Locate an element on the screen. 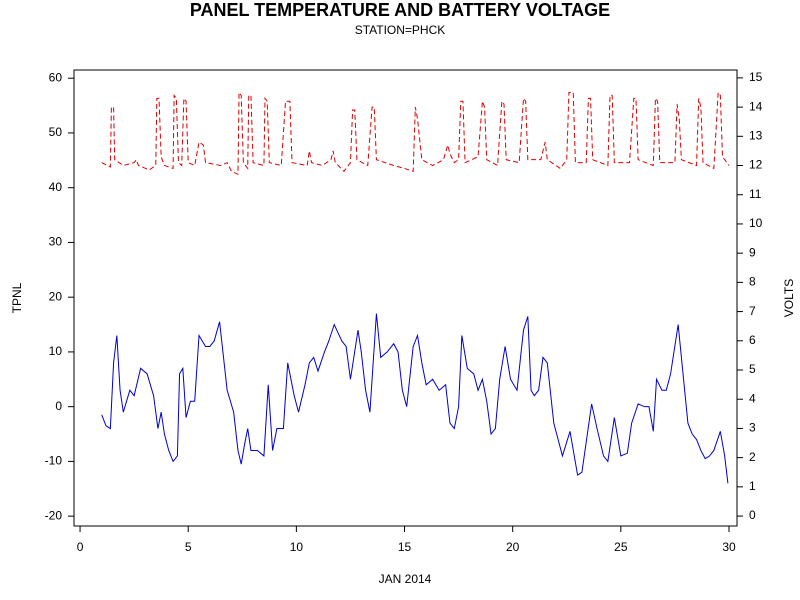 This screenshot has width=800, height=600. y2-tick-label: 12 is located at coordinates (756, 165).